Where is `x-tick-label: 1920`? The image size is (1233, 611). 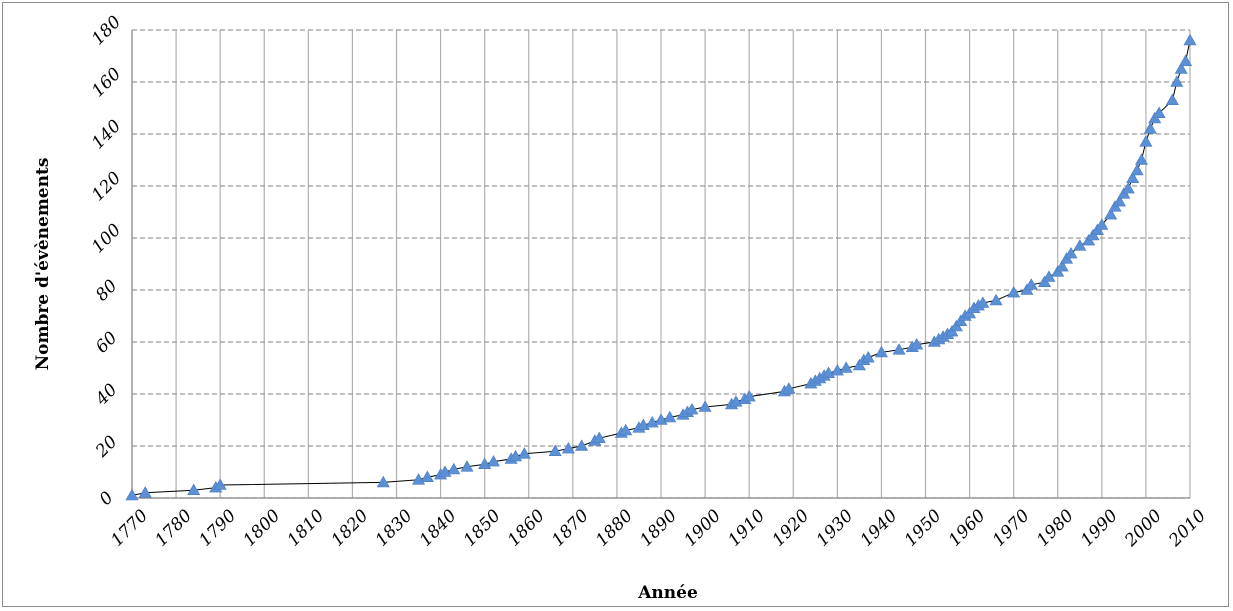
x-tick-label: 1920 is located at coordinates (791, 528).